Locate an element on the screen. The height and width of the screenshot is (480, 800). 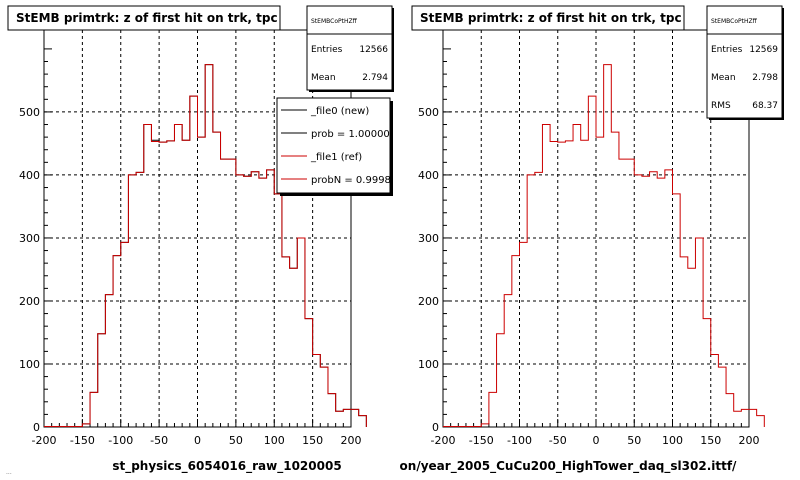
stats-value: 2.798 is located at coordinates (765, 78).